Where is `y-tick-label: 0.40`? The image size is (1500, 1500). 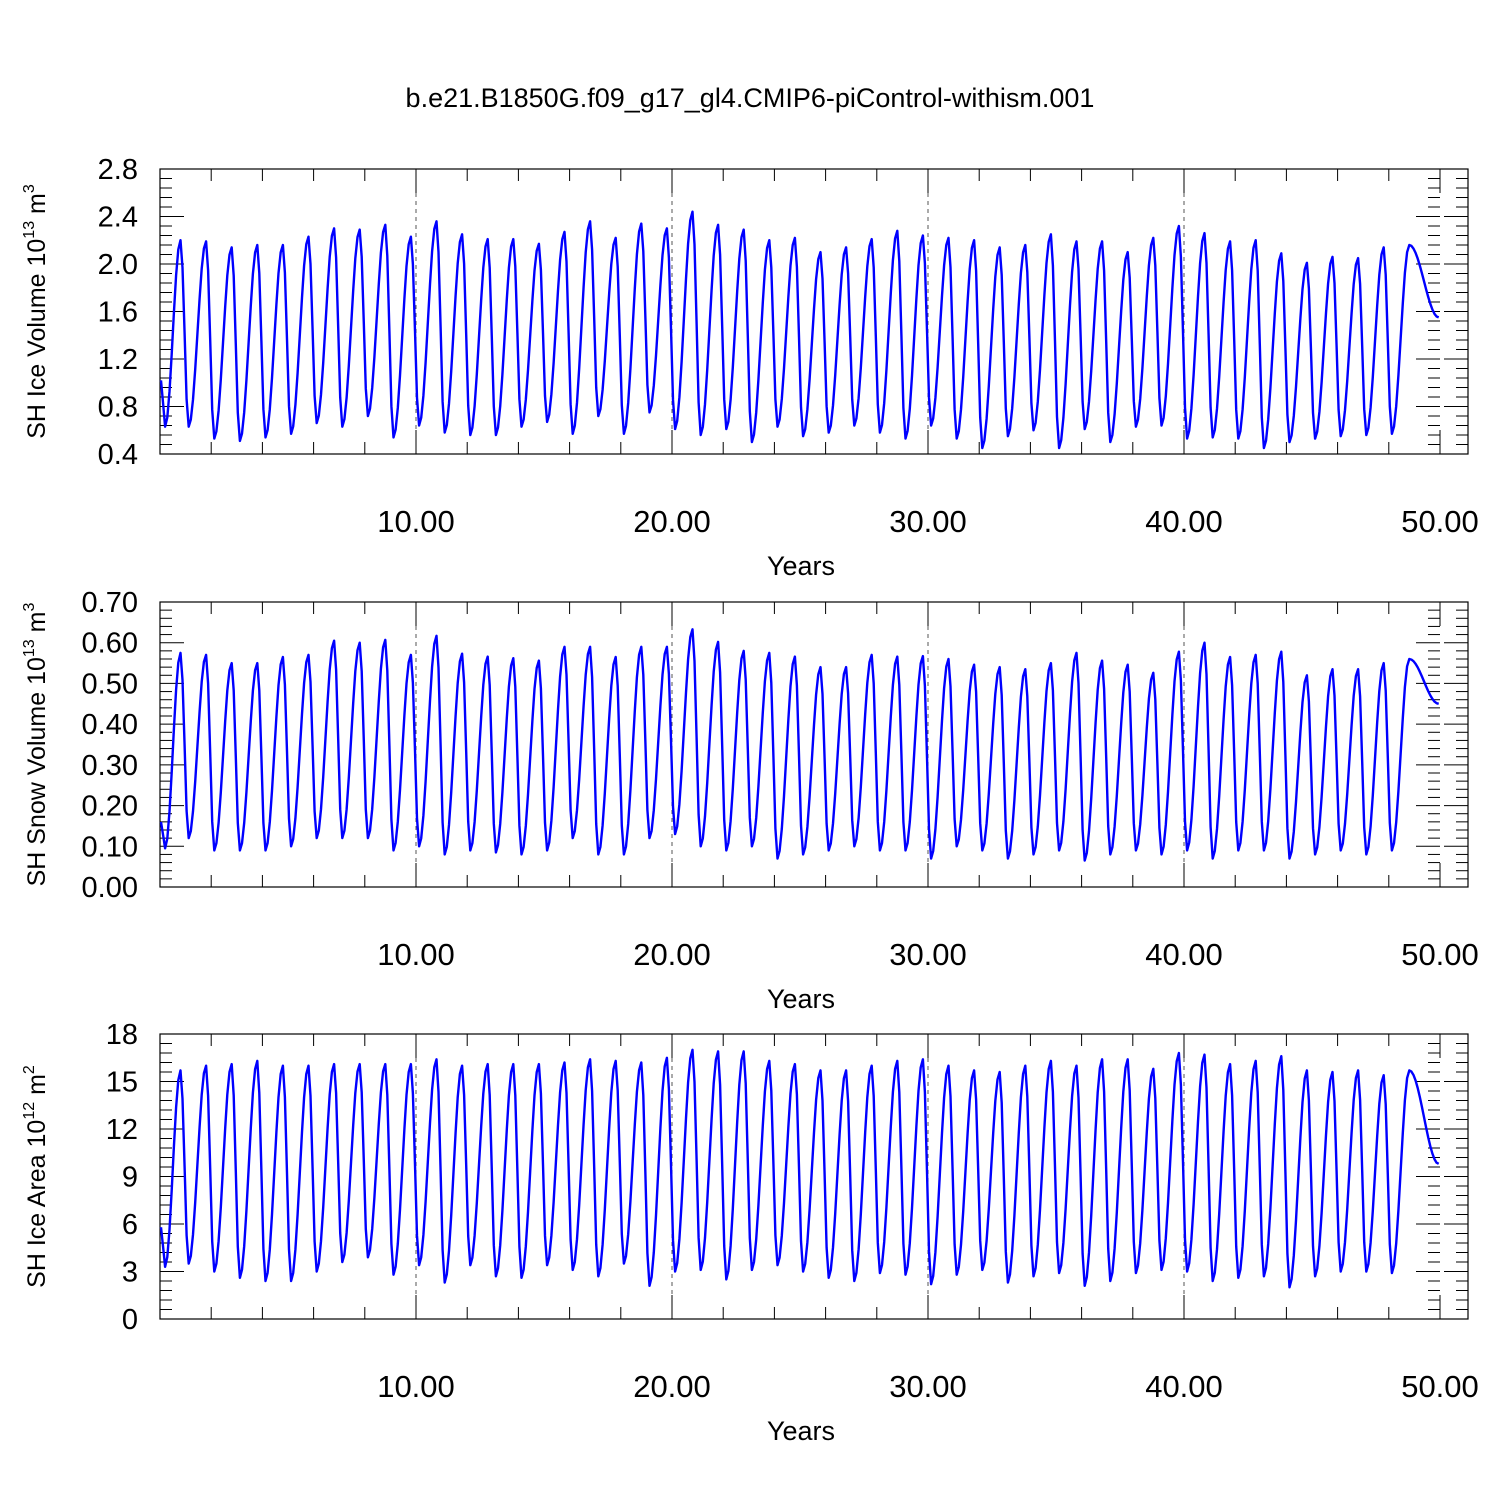
y-tick-label: 0.40 is located at coordinates (110, 725).